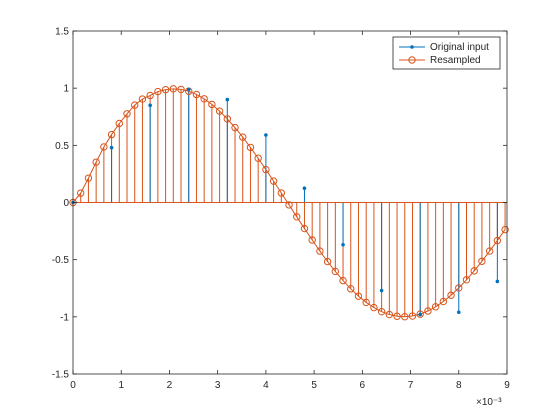 Image resolution: width=560 pixels, height=420 pixels. Describe the element at coordinates (412, 60) in the screenshot. I see `legend-resampled-marker` at that location.